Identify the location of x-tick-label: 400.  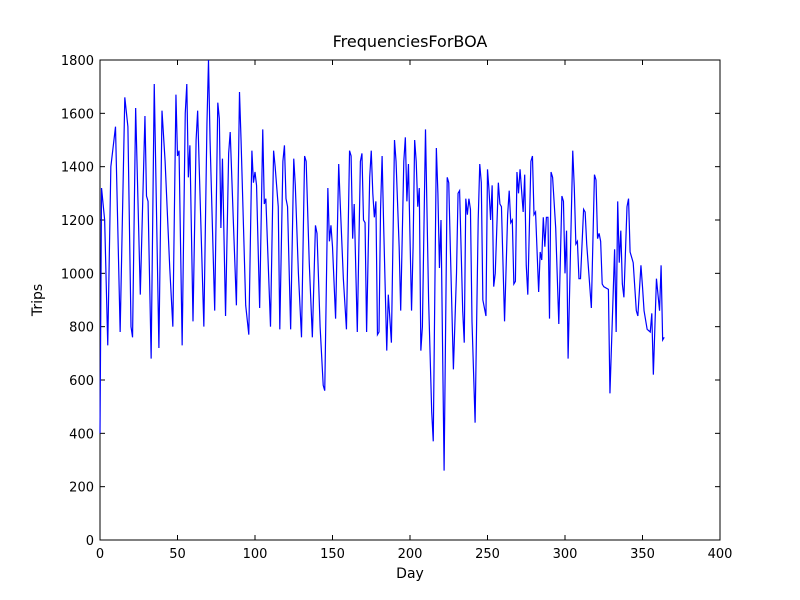
(720, 554).